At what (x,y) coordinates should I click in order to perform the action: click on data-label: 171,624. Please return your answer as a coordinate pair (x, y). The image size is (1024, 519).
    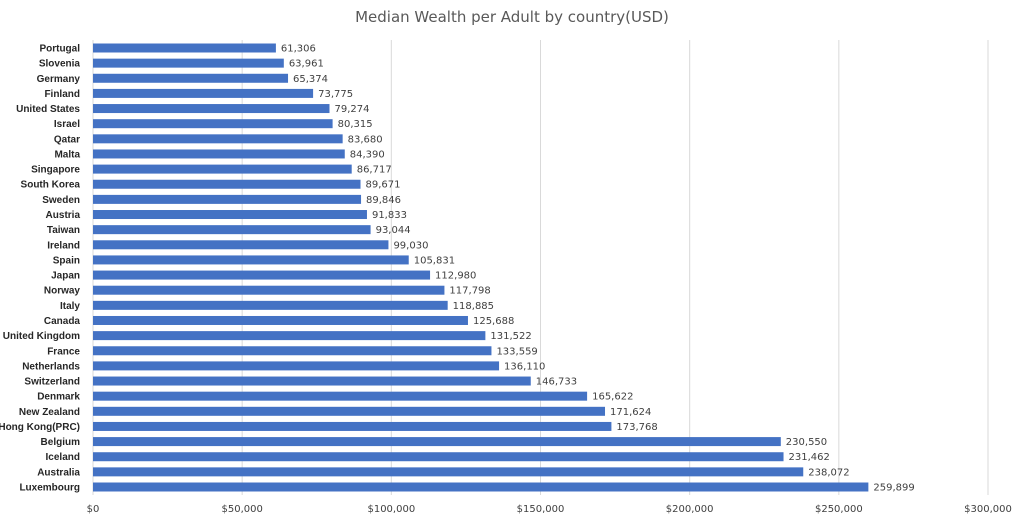
    Looking at the image, I should click on (630, 412).